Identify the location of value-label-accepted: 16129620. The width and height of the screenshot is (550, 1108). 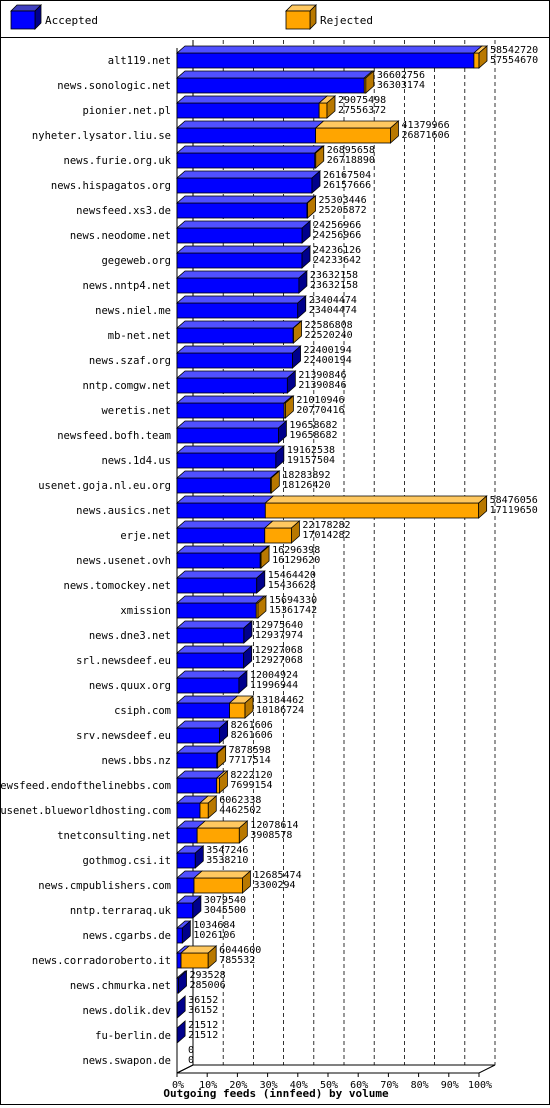
(296, 560).